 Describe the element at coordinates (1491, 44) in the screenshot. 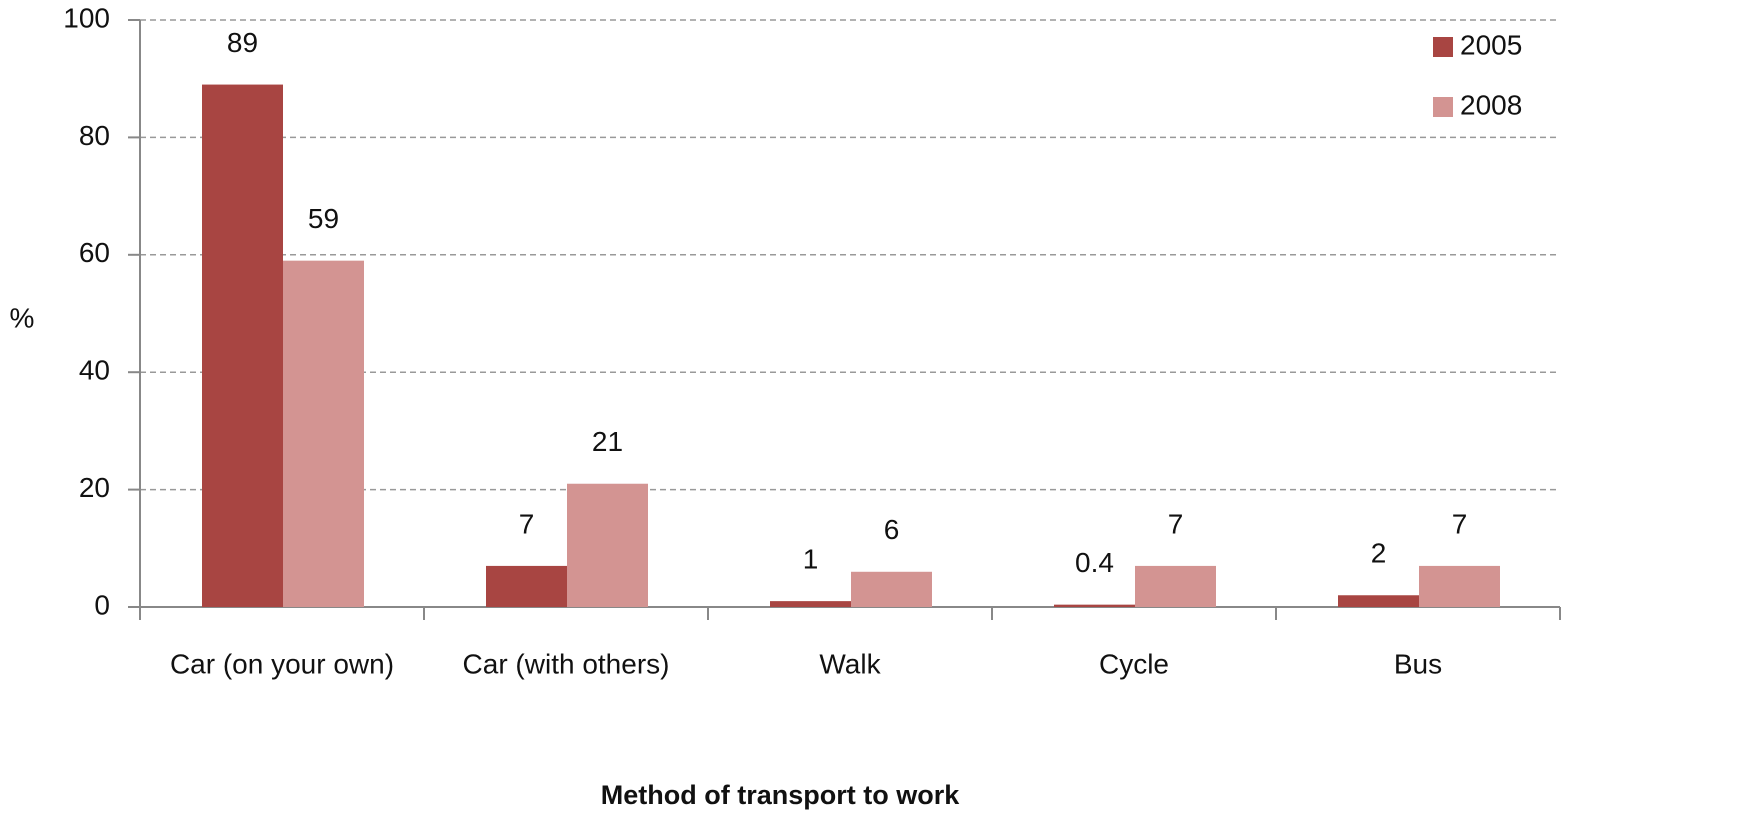

I see `legend-label: 2005` at that location.